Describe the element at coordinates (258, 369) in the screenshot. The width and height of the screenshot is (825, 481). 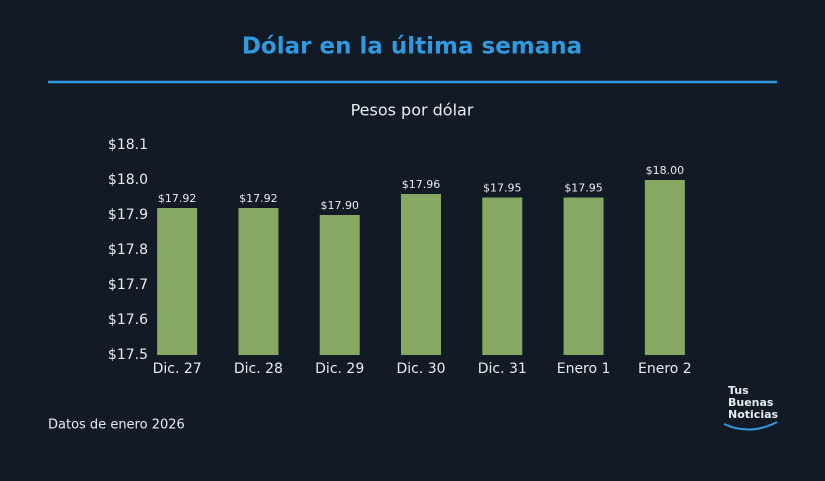
I see `x-tick-label: Dic. 28` at that location.